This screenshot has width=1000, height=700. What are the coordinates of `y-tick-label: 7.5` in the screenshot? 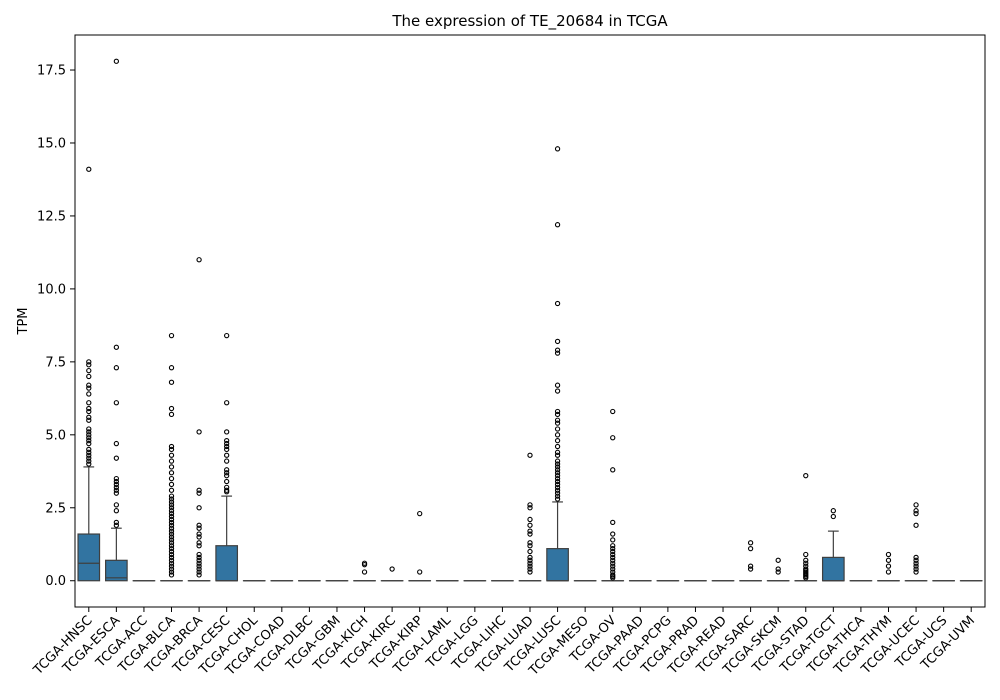 It's located at (55, 362).